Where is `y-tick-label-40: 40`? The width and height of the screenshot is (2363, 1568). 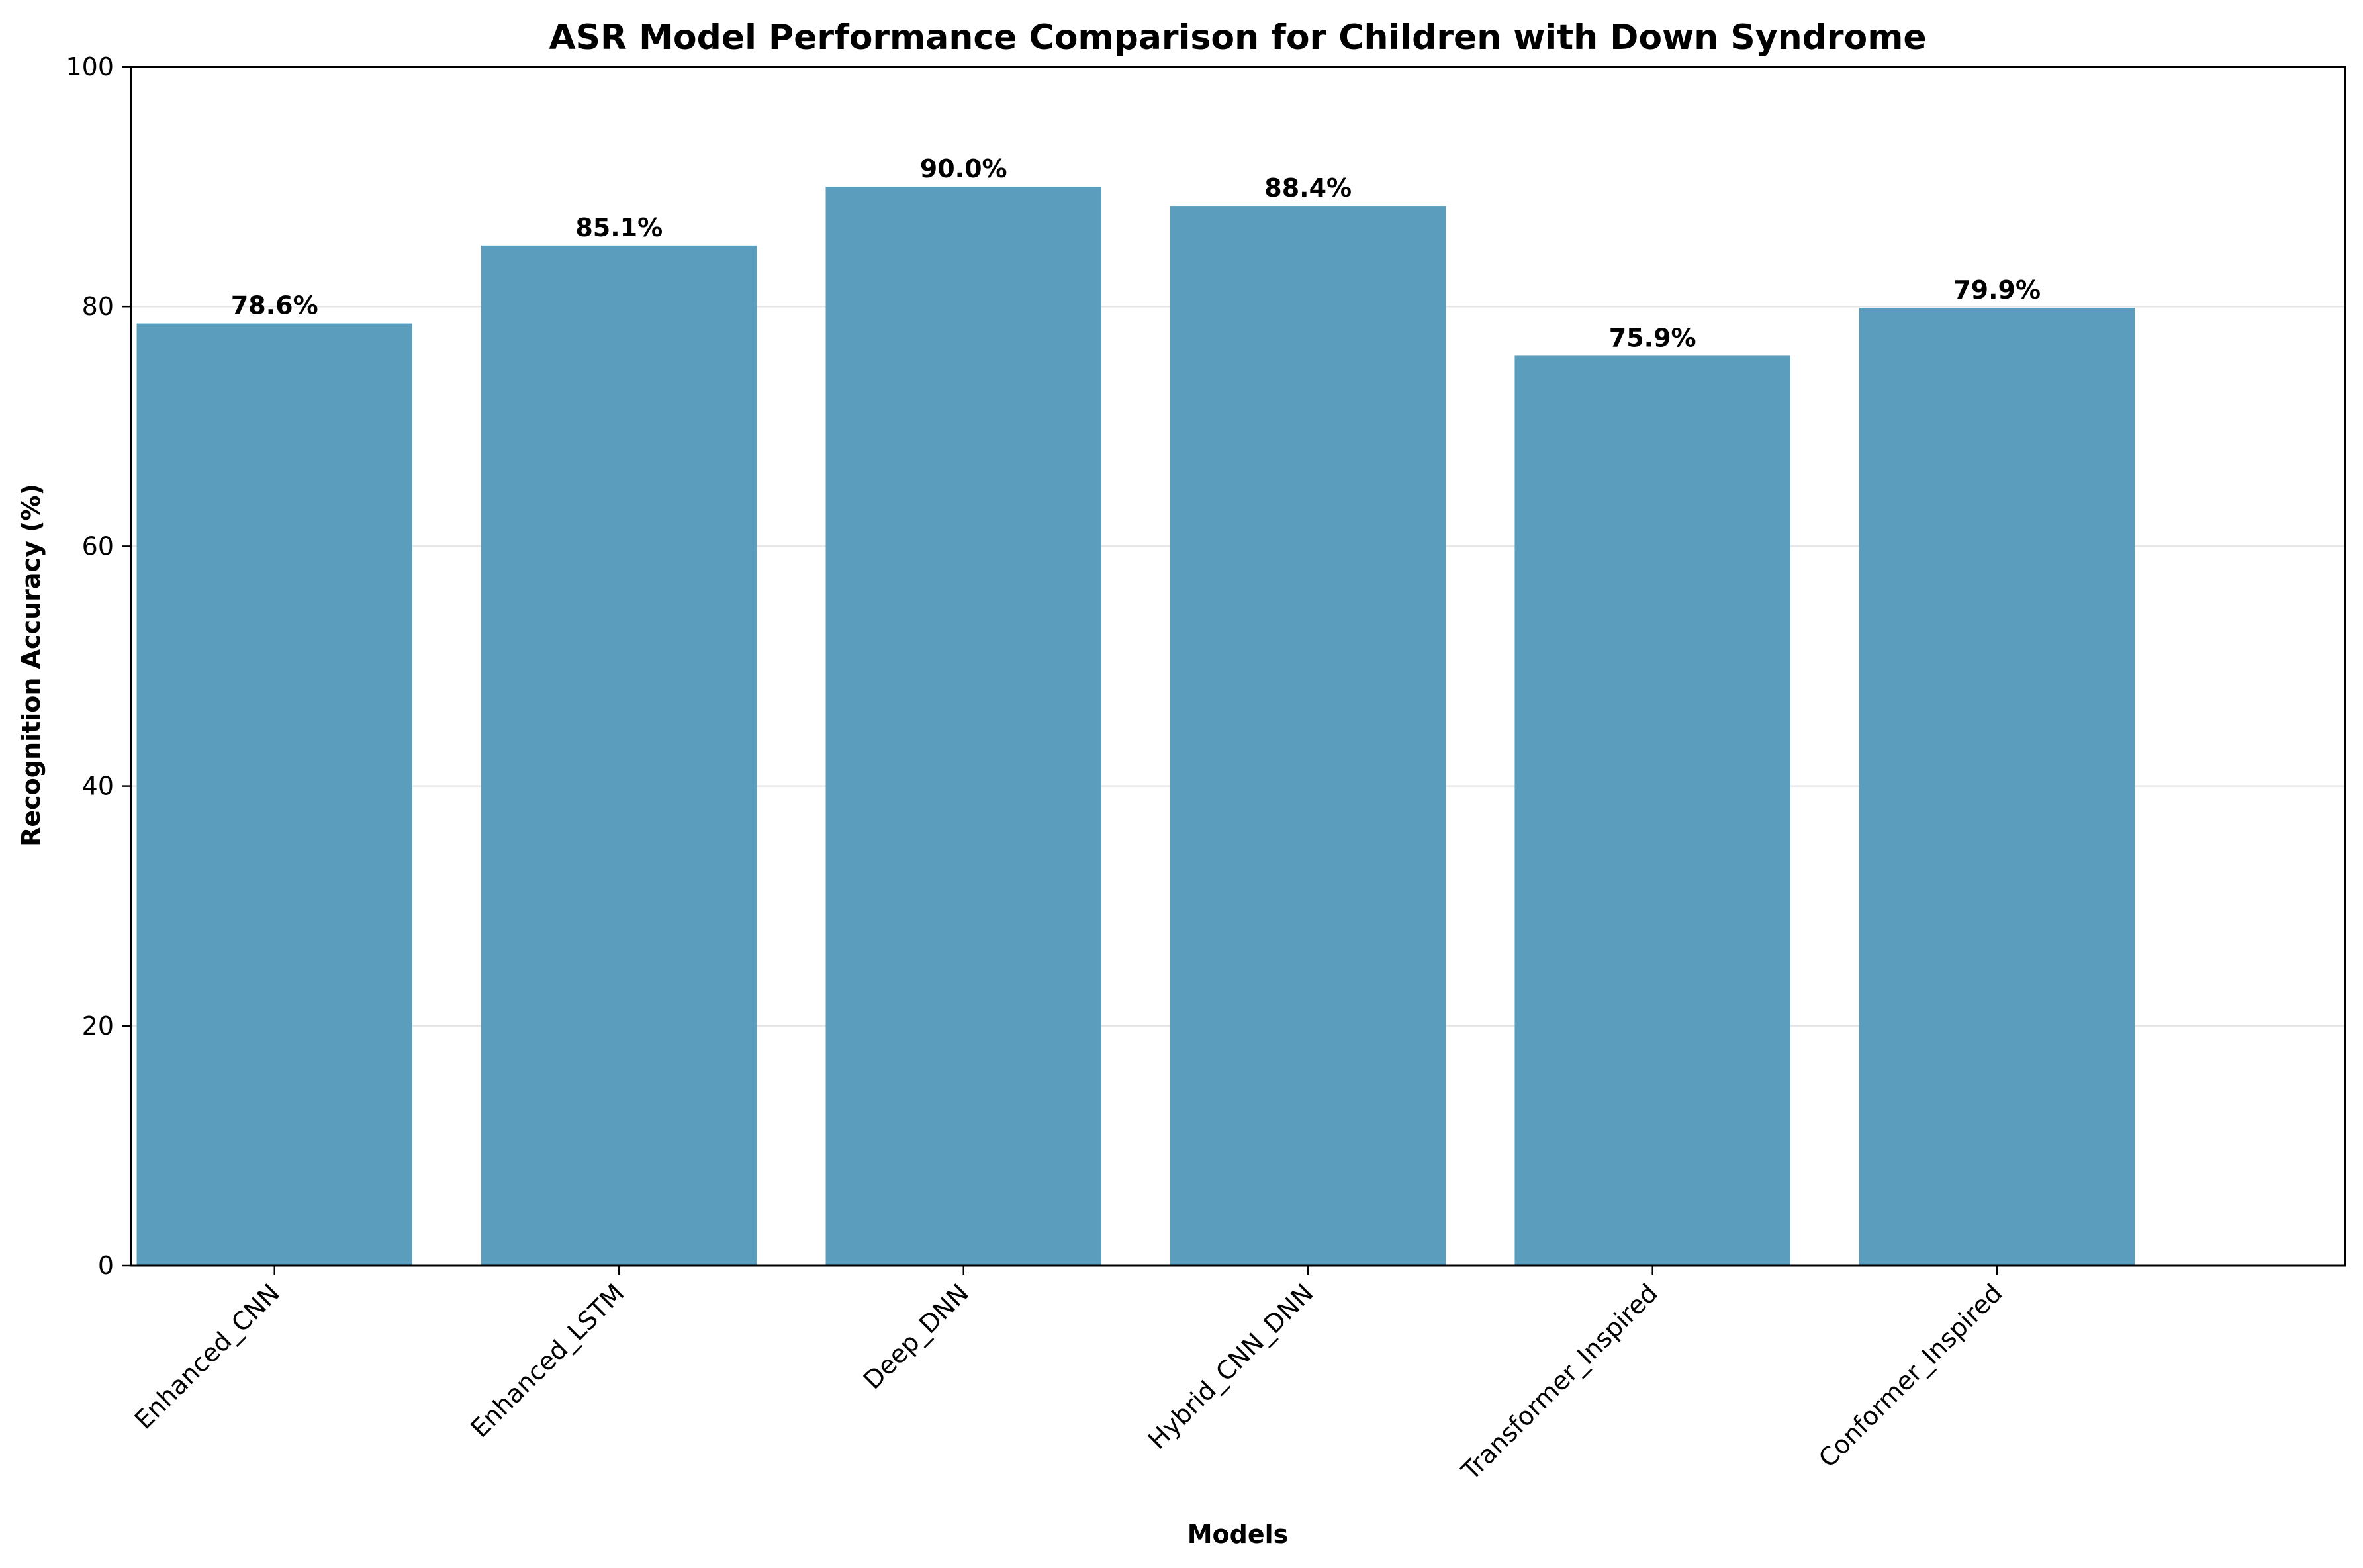 y-tick-label-40: 40 is located at coordinates (98, 786).